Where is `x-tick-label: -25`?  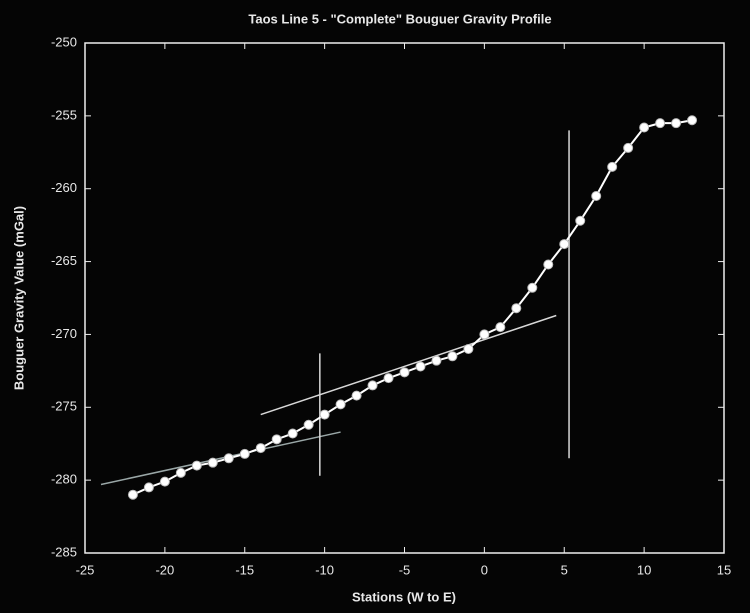 x-tick-label: -25 is located at coordinates (85, 569).